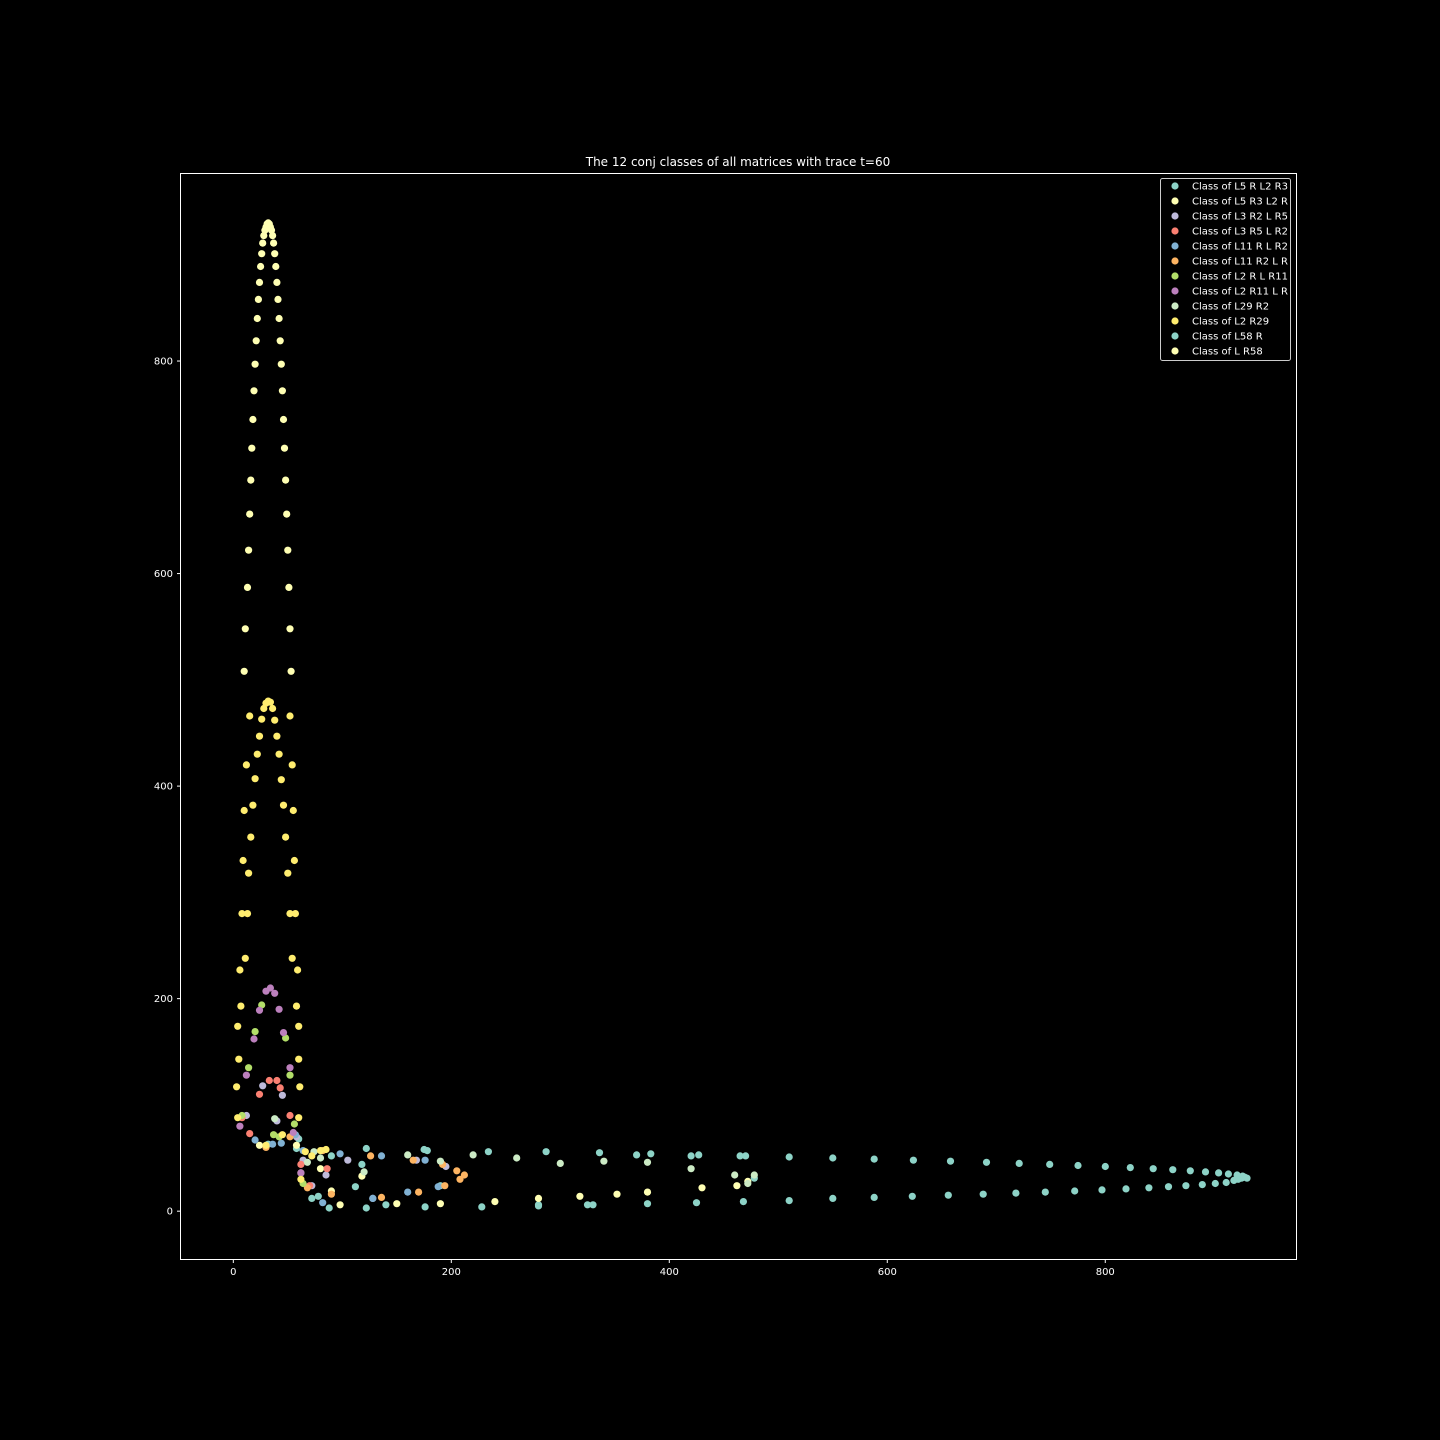  Describe the element at coordinates (887, 1272) in the screenshot. I see `x-tick-label: 600` at that location.